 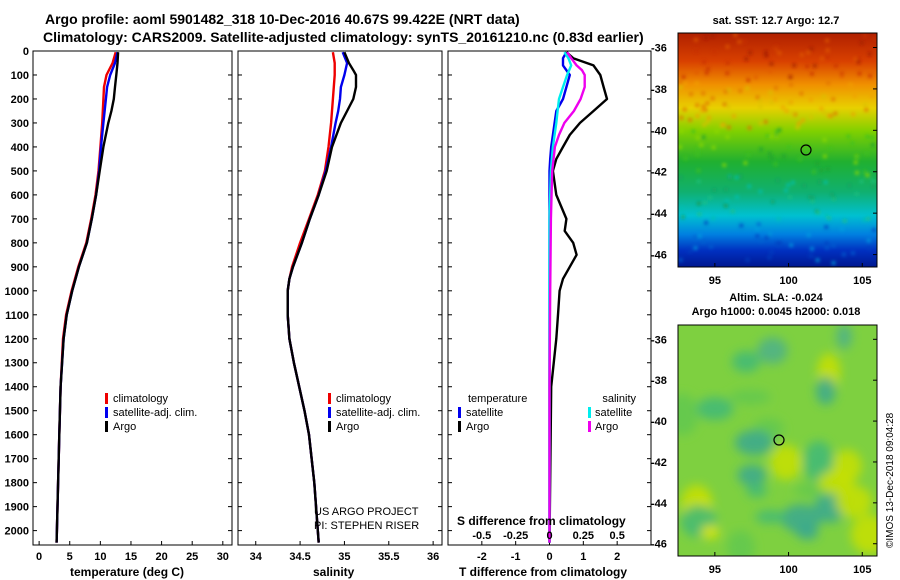 What do you see at coordinates (776, 298) in the screenshot?
I see `sla-map-title: Altim. SLA: -0.024` at bounding box center [776, 298].